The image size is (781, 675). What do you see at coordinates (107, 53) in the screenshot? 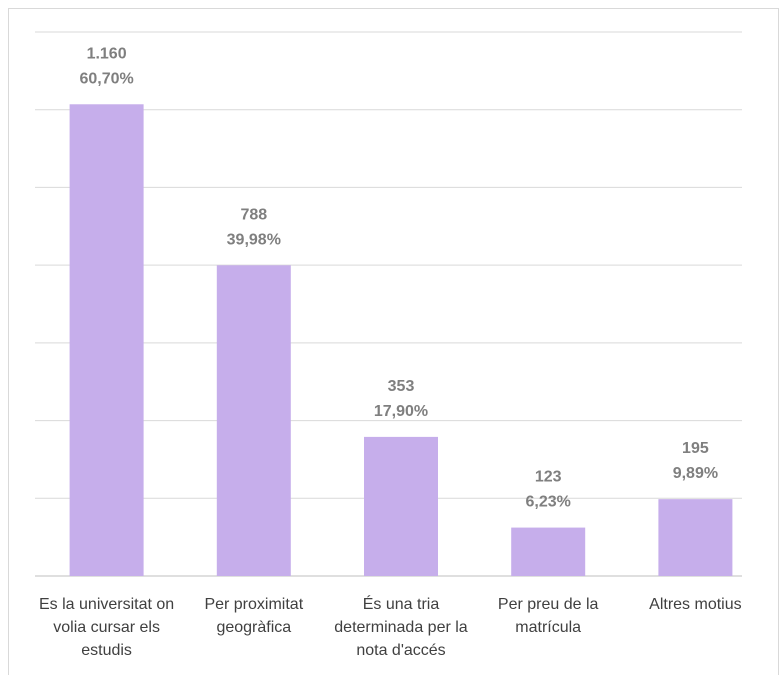
I see `count-label: 1.160` at bounding box center [107, 53].